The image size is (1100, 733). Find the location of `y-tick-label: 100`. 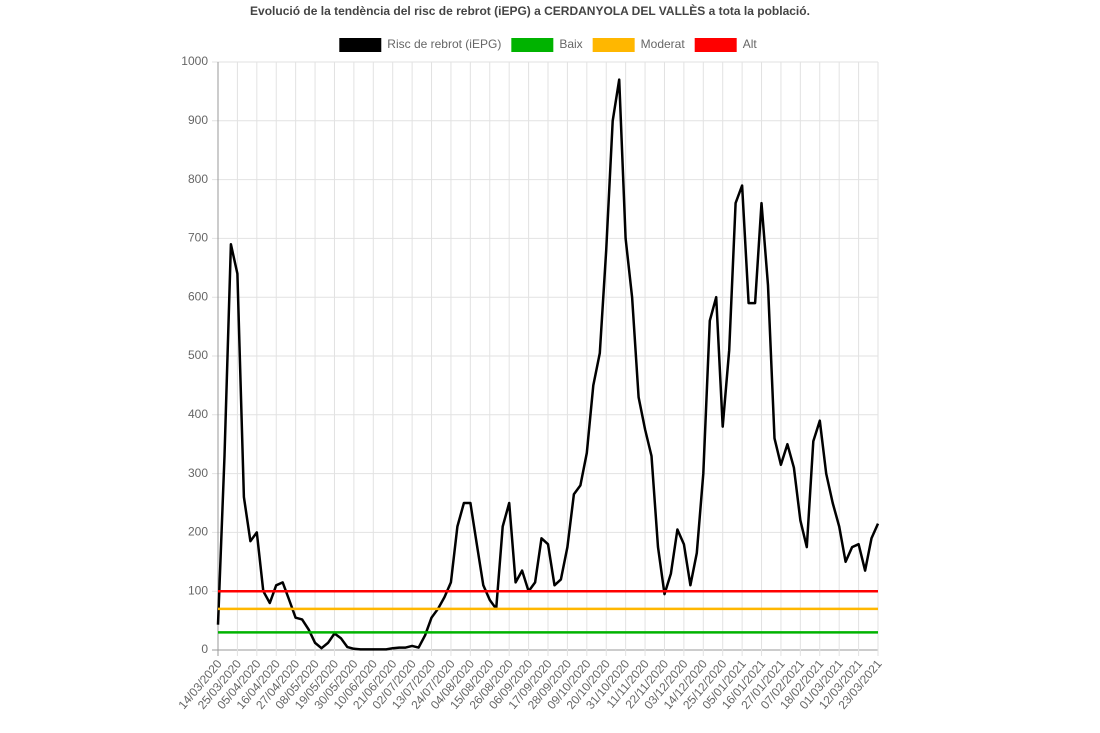

y-tick-label: 100 is located at coordinates (198, 590).